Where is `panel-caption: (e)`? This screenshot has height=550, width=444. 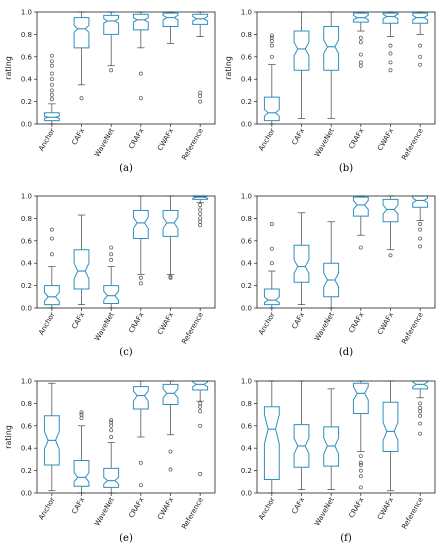 panel-caption: (e) is located at coordinates (126, 538).